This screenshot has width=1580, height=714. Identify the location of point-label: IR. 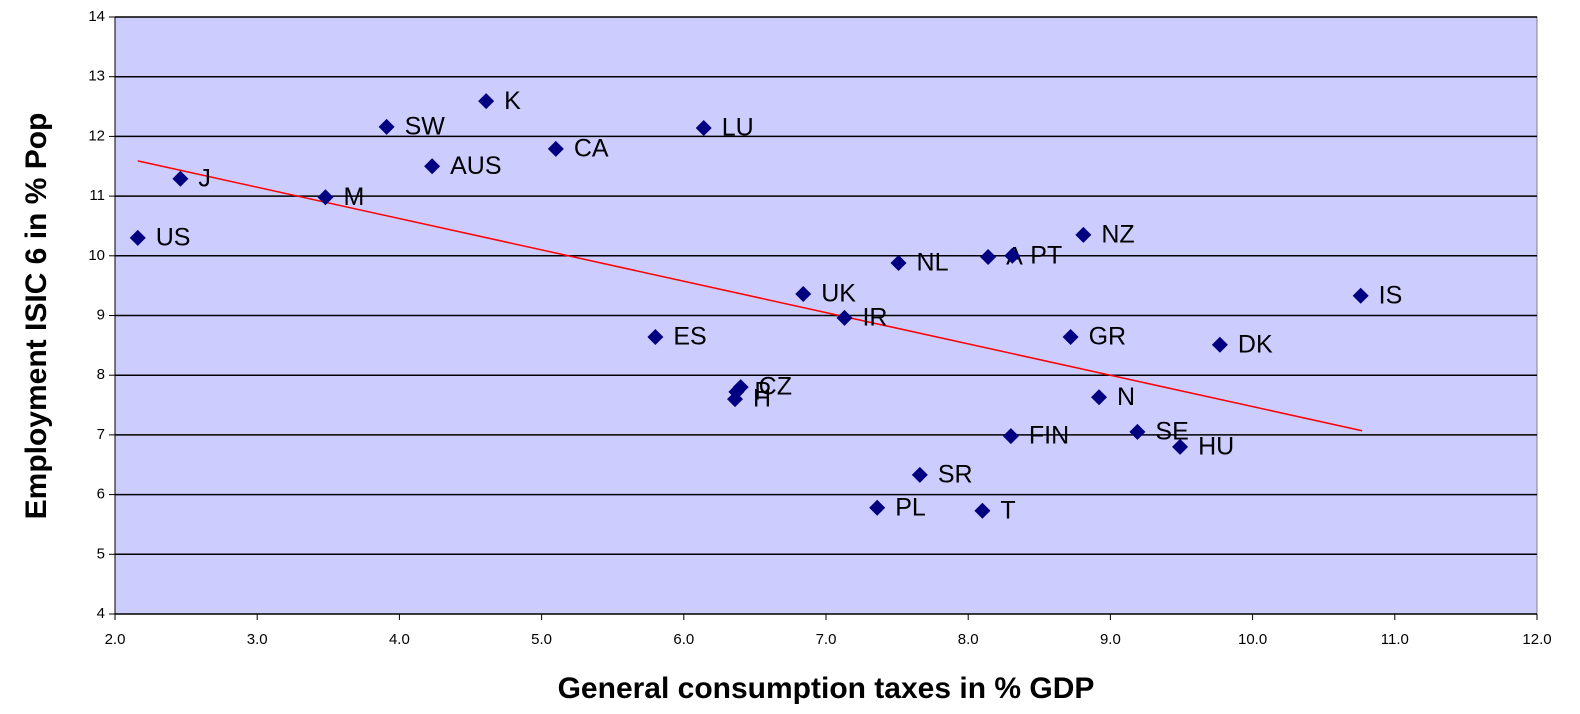
(874, 317).